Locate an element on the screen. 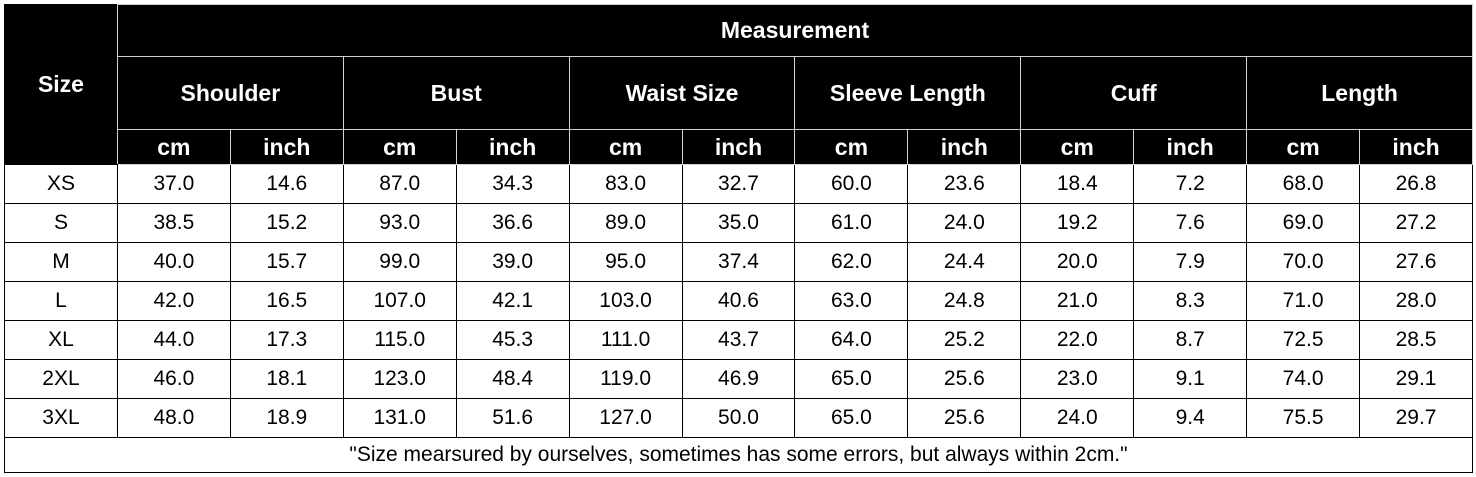 The image size is (1476, 477). value-cell: 38.5 is located at coordinates (173, 223).